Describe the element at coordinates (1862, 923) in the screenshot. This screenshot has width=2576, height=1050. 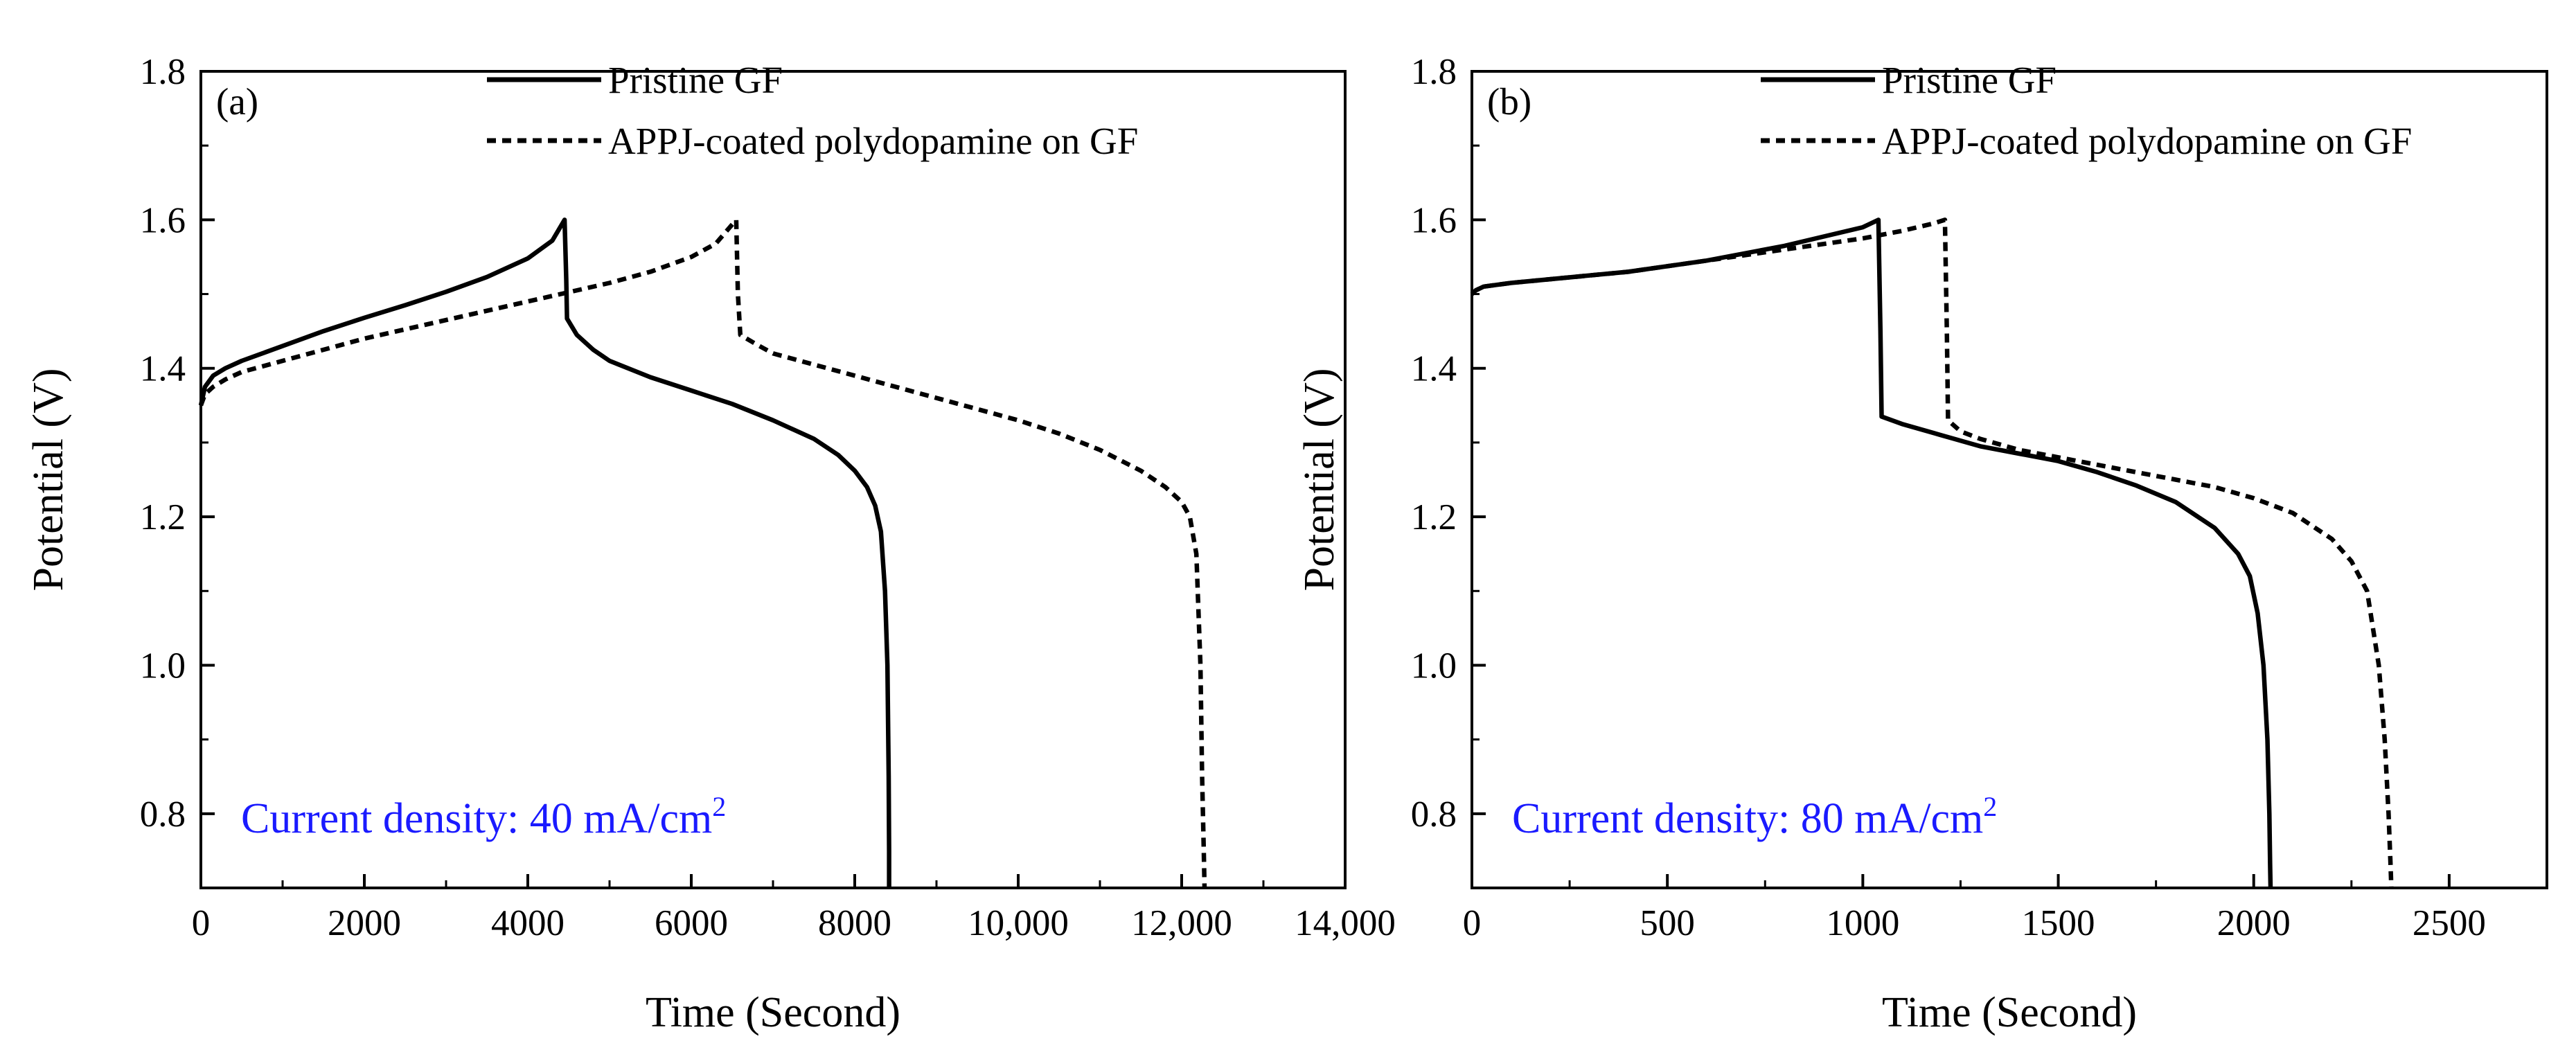
I see `panel-b-x-tick-label: 1000` at that location.